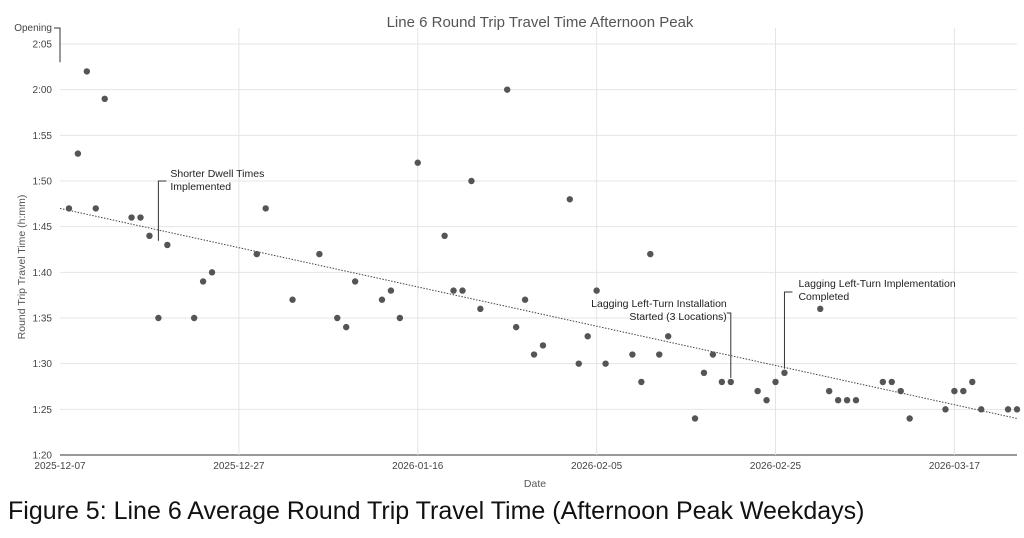  I want to click on y-tick-label: 2:05, so click(43, 45).